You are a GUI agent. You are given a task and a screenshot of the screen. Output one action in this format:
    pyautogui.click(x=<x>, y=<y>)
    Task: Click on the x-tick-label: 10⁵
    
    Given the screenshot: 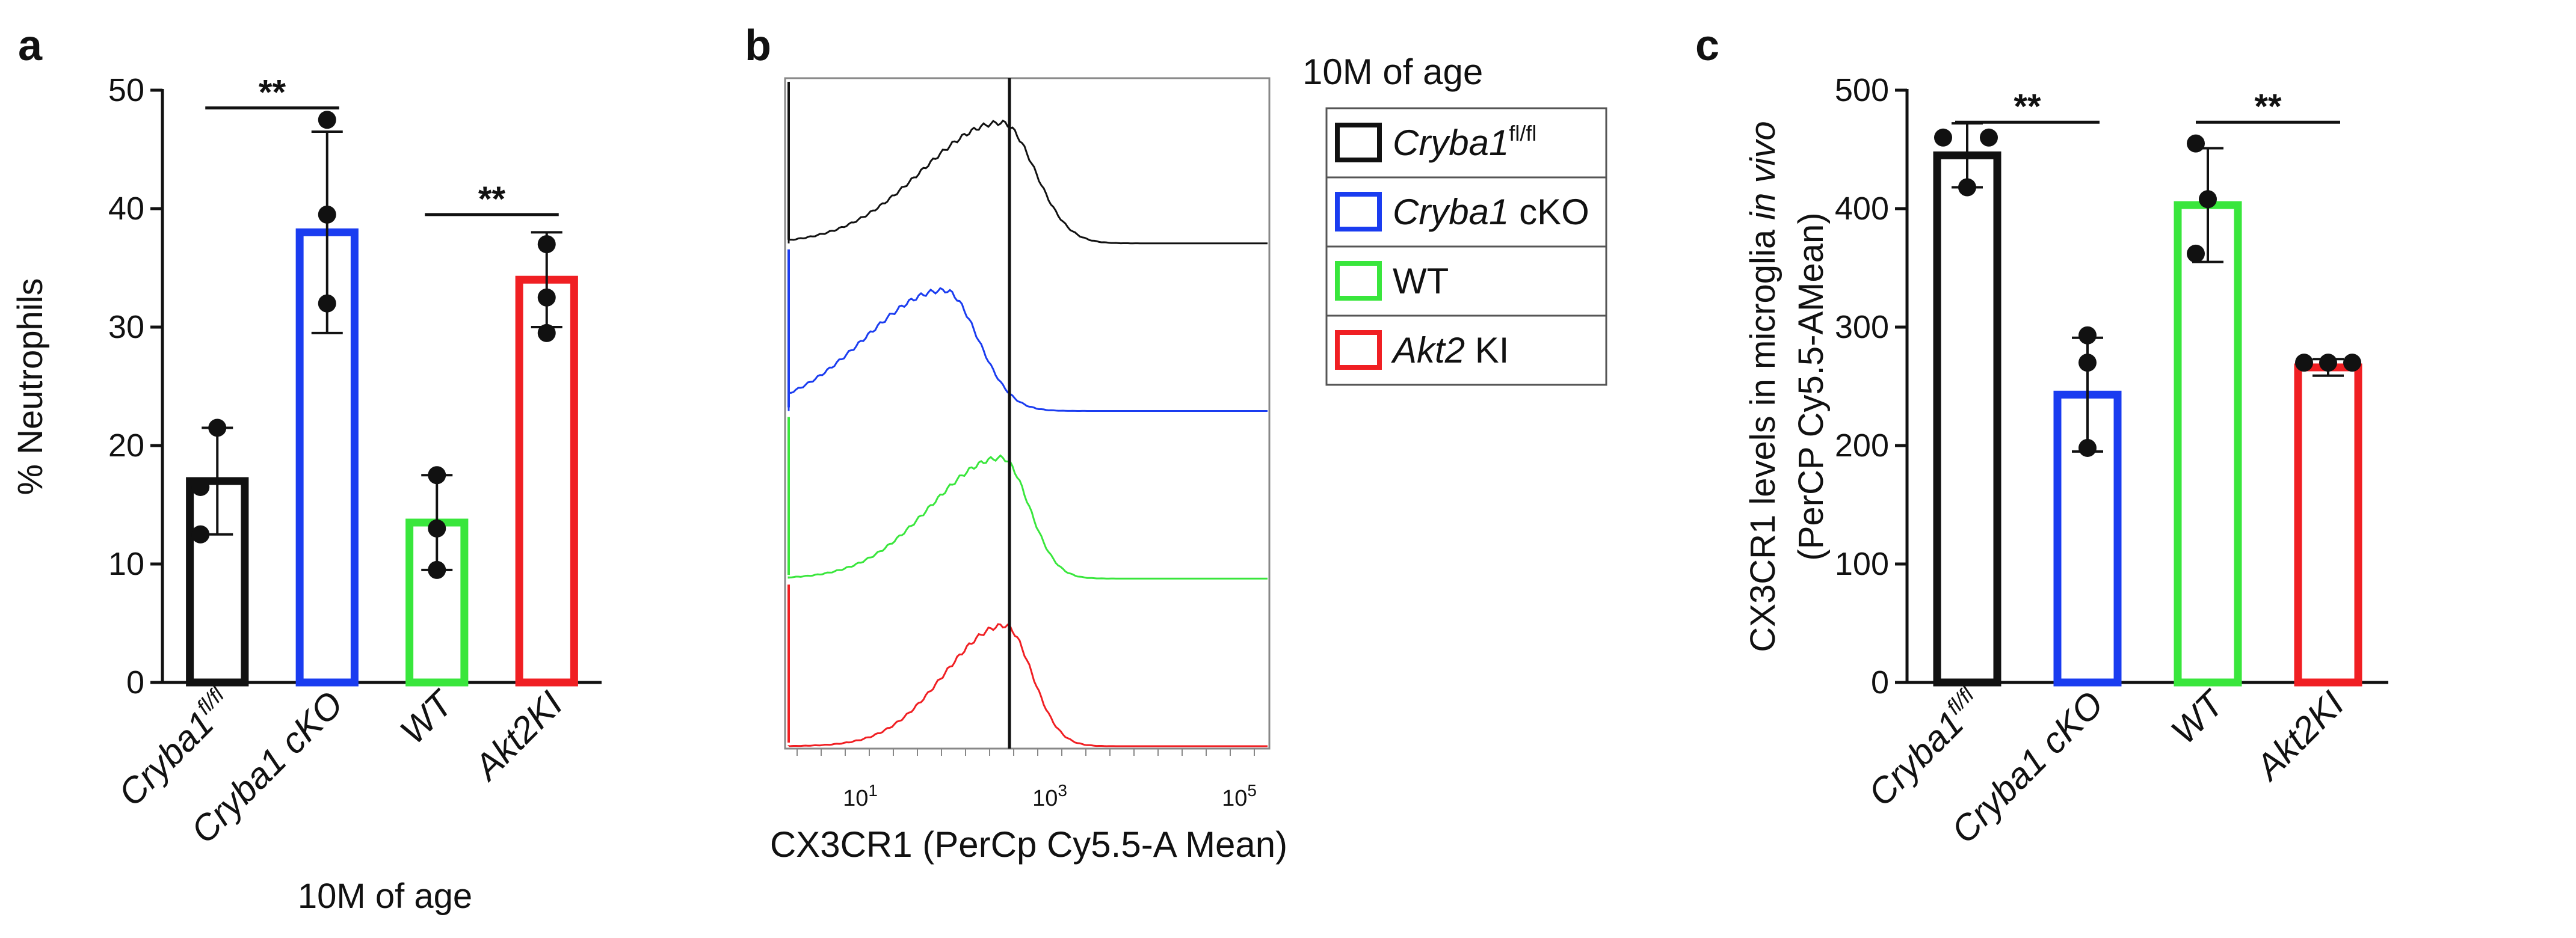 What is the action you would take?
    pyautogui.click(x=1239, y=796)
    